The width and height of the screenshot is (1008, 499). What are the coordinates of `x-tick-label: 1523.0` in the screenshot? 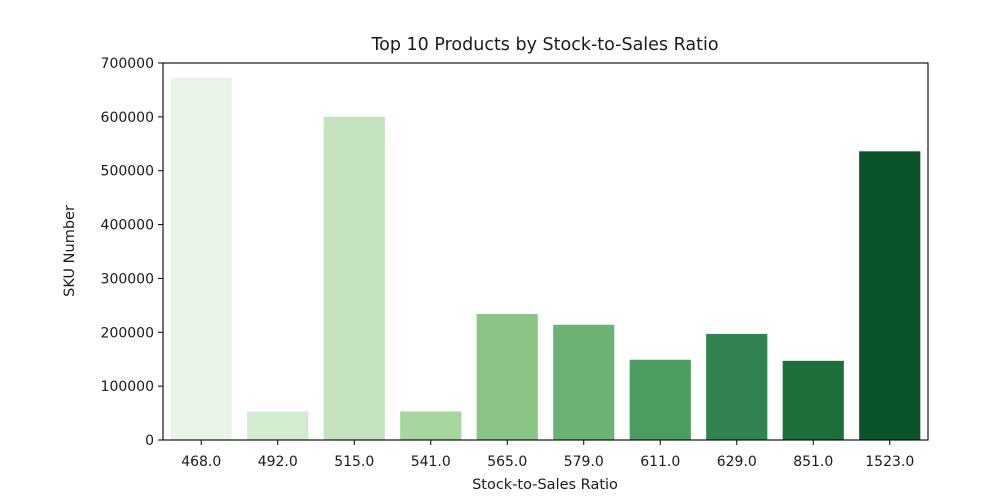 It's located at (889, 462).